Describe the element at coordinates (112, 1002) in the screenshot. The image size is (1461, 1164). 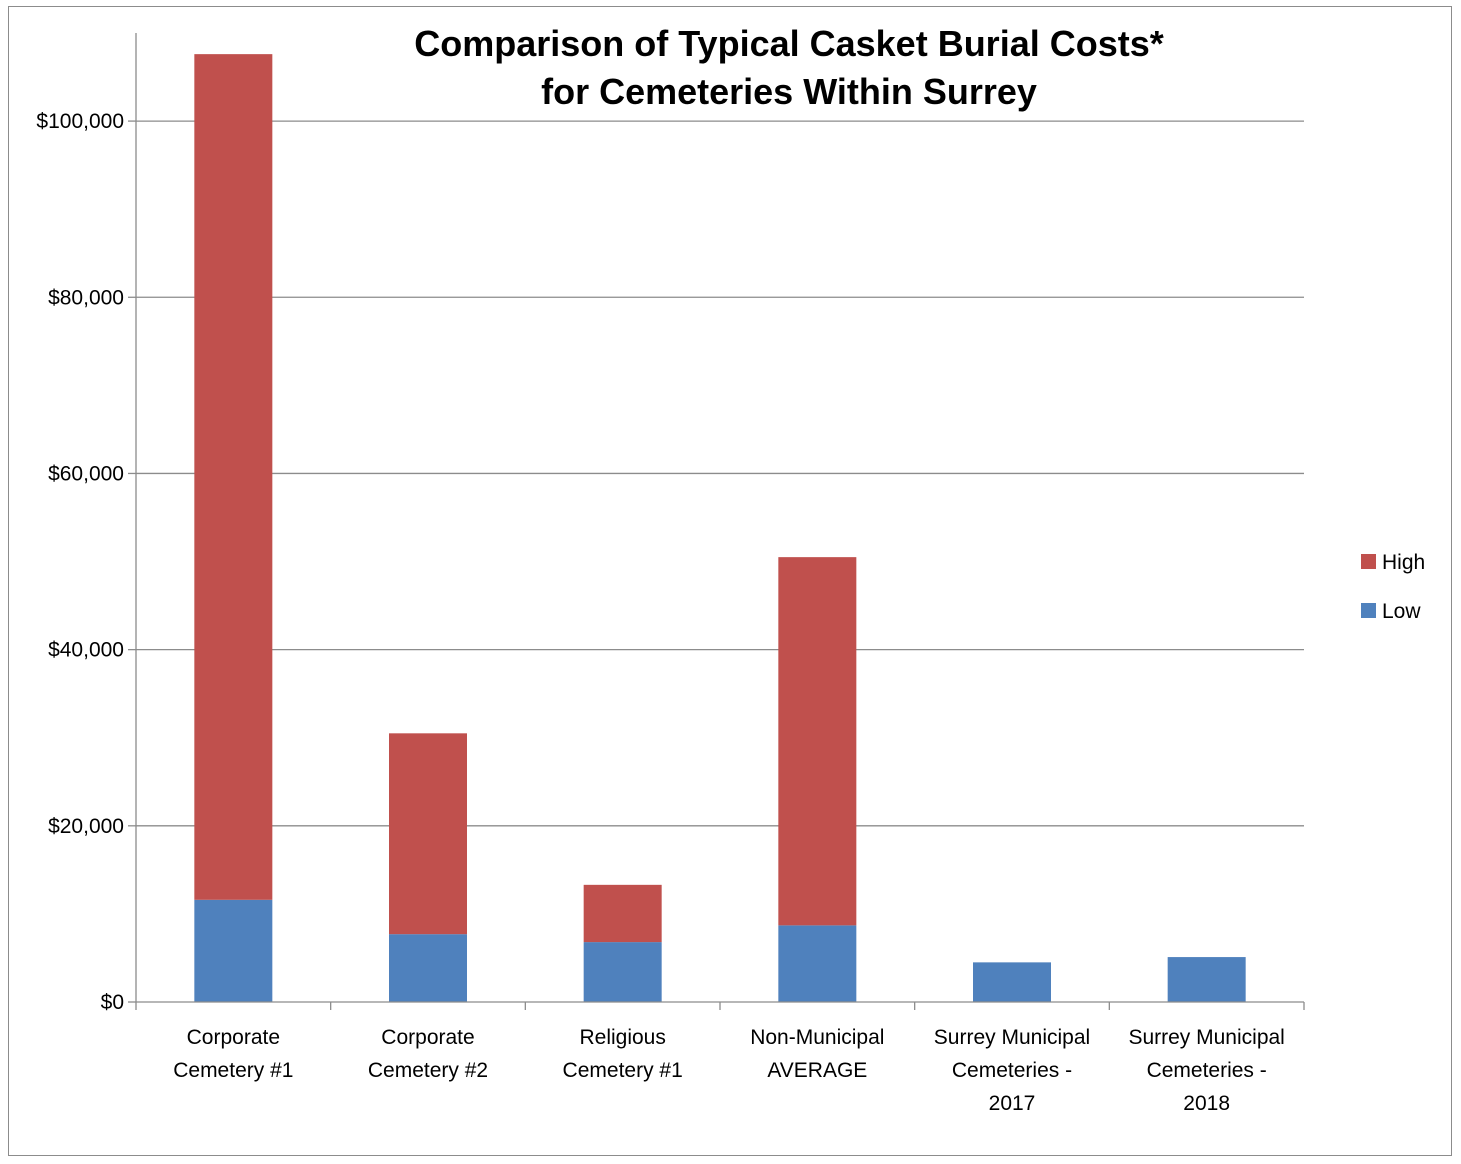
I see `y-tick-label: $0` at that location.